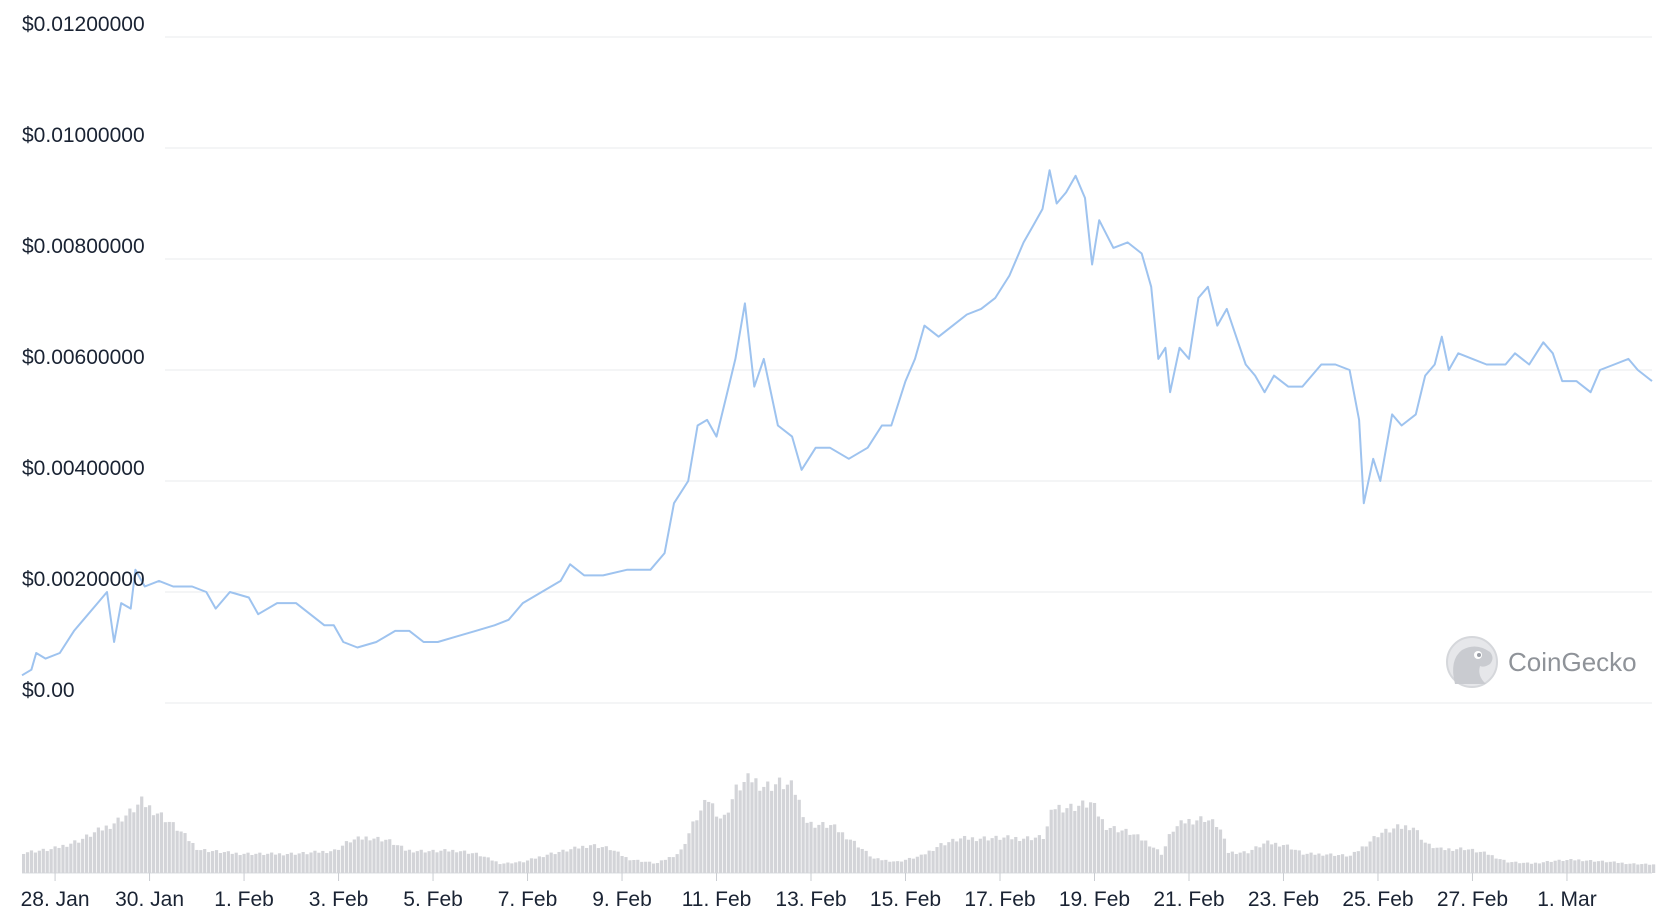 This screenshot has width=1672, height=924. Describe the element at coordinates (1377, 899) in the screenshot. I see `x-tick-label: 25. Feb` at that location.